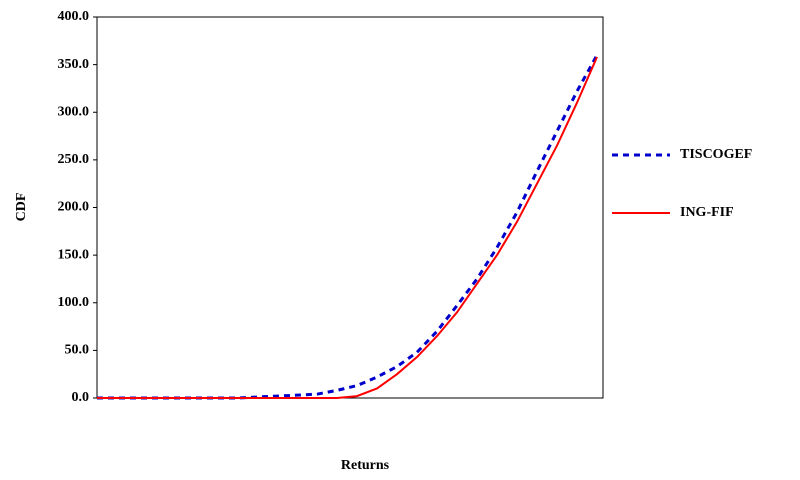  I want to click on y-tick-label: 250.0, so click(74, 159).